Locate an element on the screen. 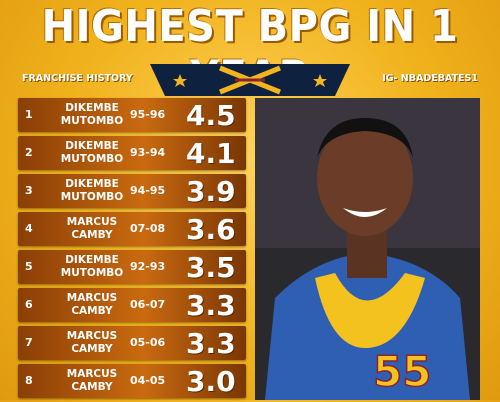 This screenshot has width=500, height=402. table-row: 7 MARCUS CAMBY 05-06 3.3 is located at coordinates (132, 343).